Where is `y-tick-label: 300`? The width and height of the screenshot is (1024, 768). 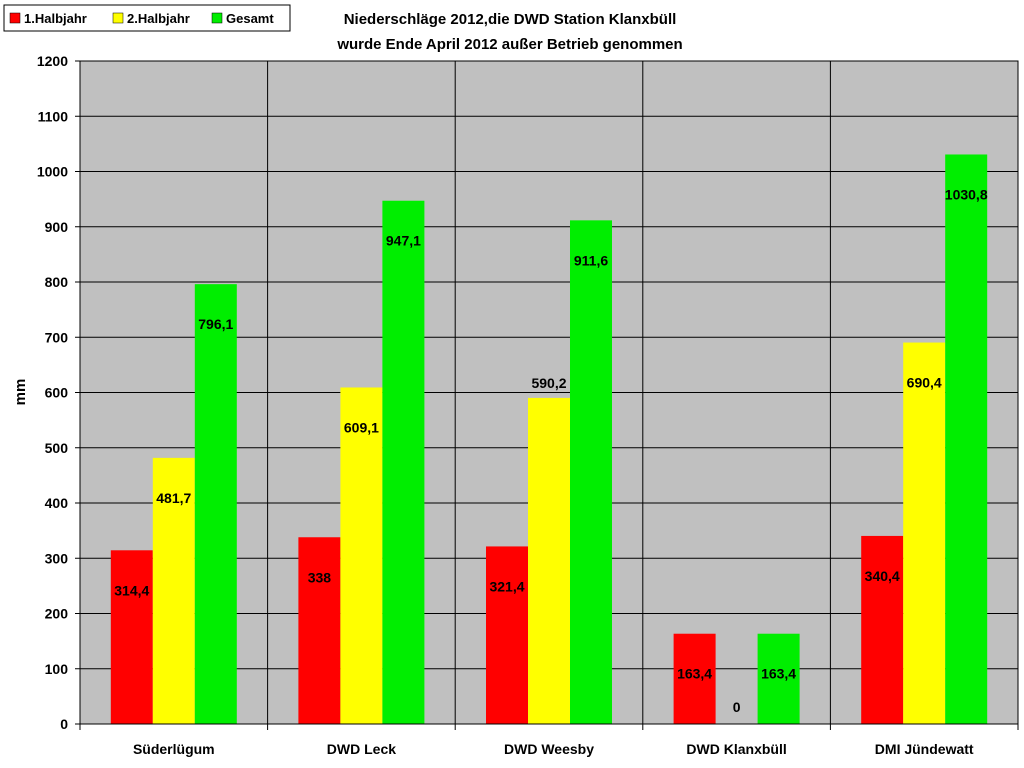
y-tick-label: 300 is located at coordinates (57, 558).